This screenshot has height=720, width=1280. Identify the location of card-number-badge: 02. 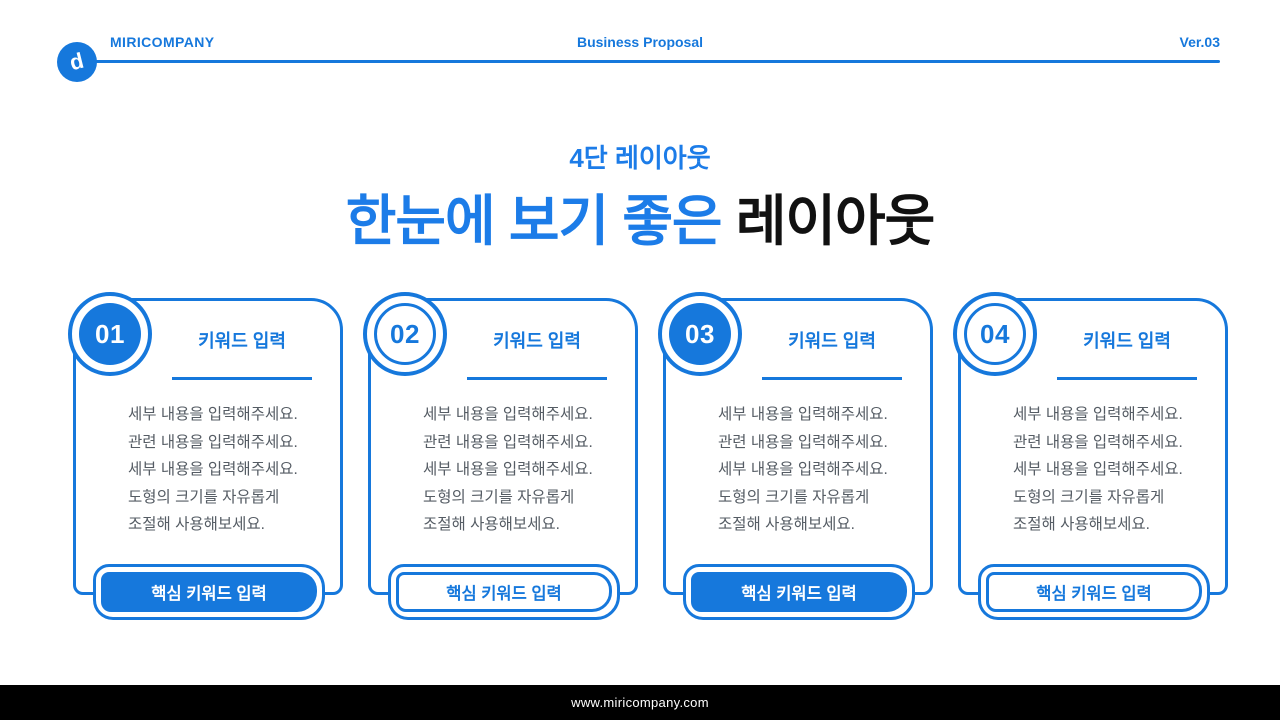
(405, 334).